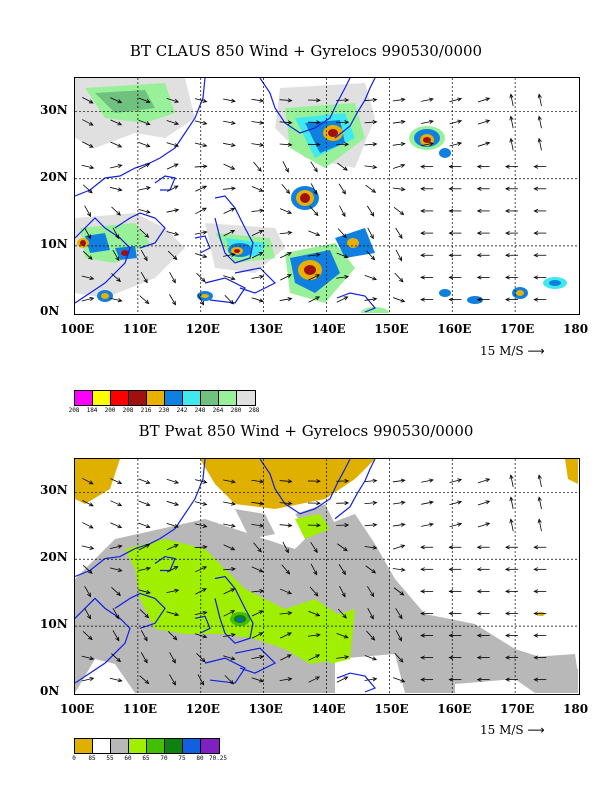 The image size is (612, 792). Describe the element at coordinates (147, 746) in the screenshot. I see `bottom-colorbar` at that location.